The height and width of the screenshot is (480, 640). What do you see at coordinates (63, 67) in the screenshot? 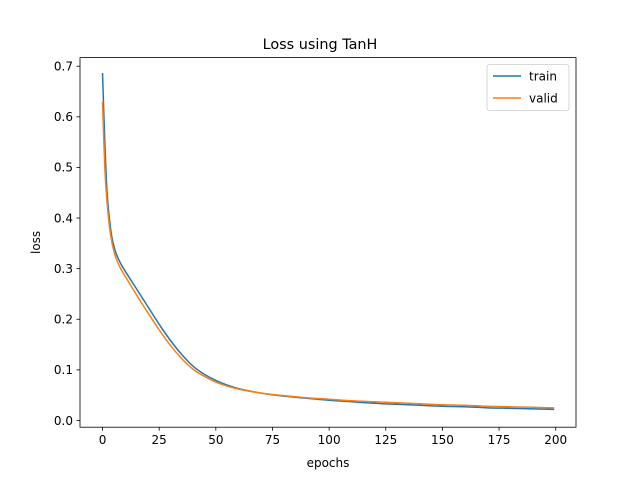
I see `y-tick-label: 0.7` at bounding box center [63, 67].